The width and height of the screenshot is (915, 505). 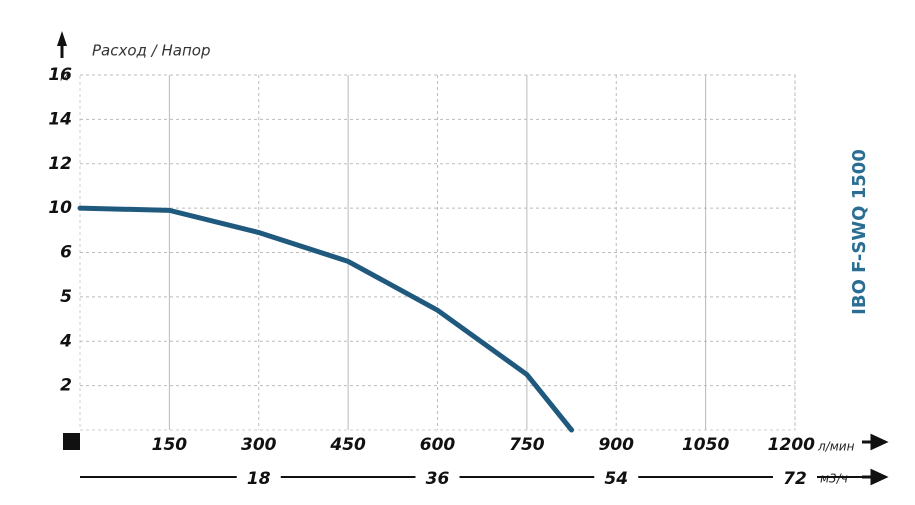 What do you see at coordinates (705, 445) in the screenshot?
I see `x-tick-label: 1050` at bounding box center [705, 445].